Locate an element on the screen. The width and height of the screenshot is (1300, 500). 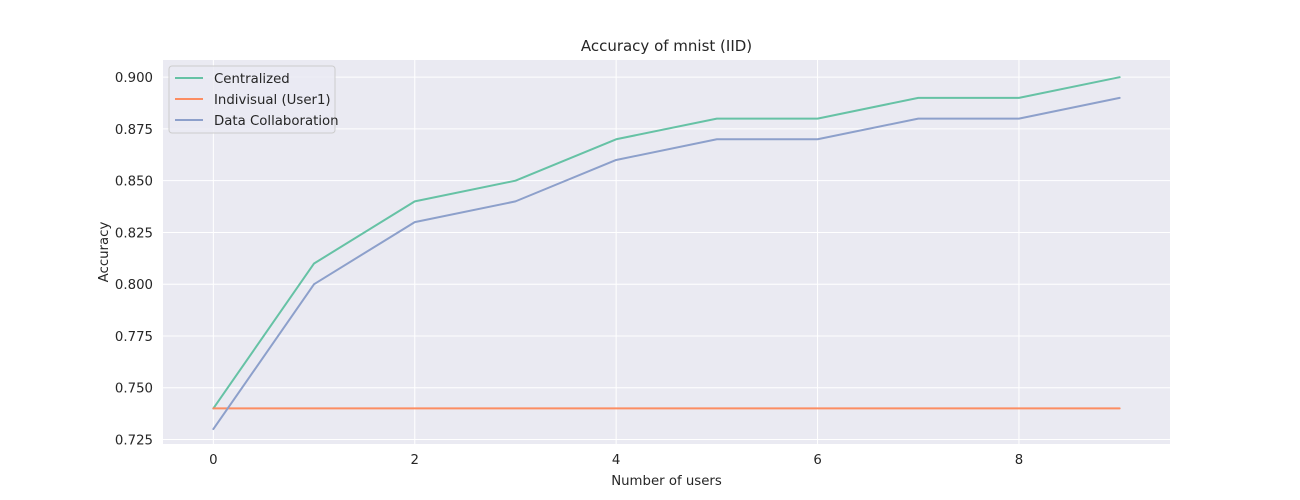
y-tick-label: 0.725 is located at coordinates (134, 440).